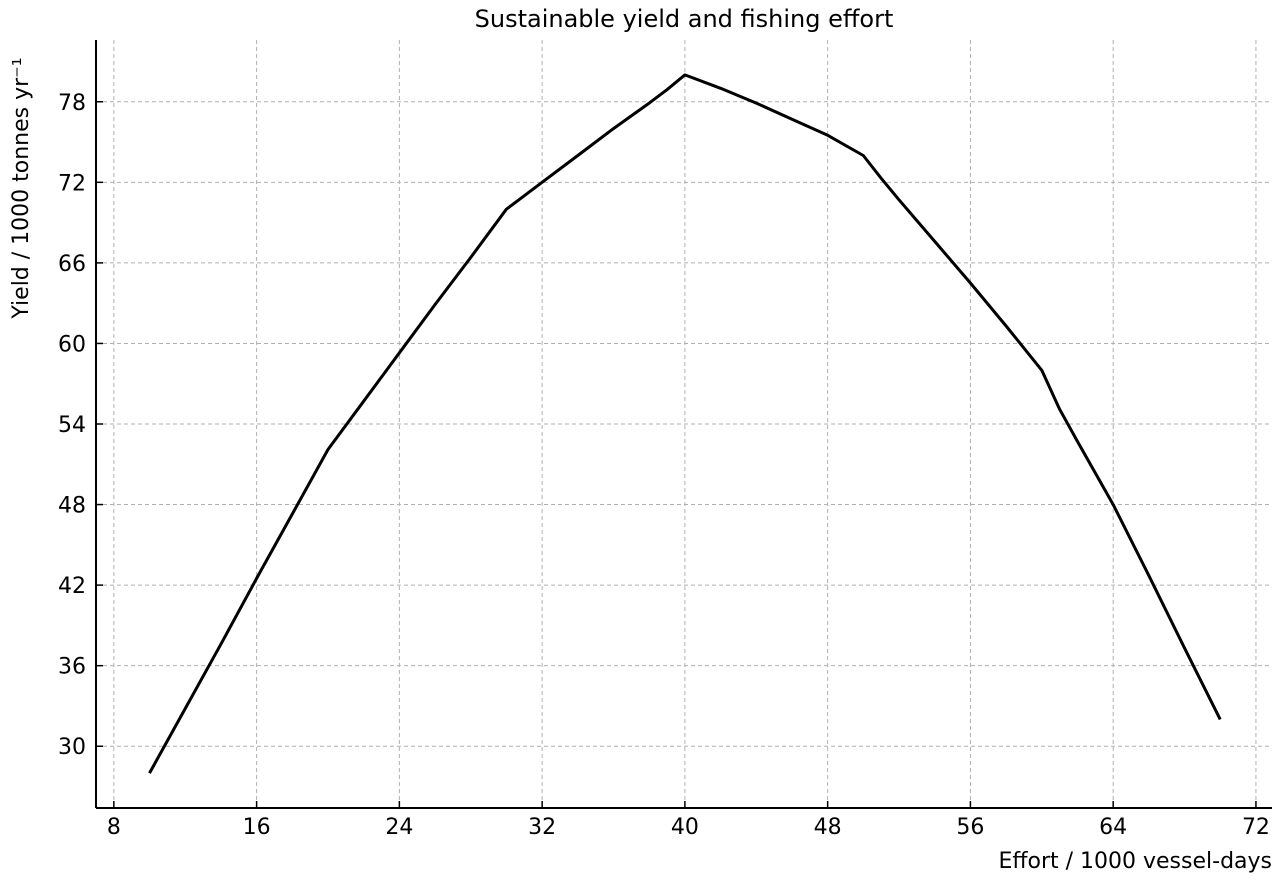 This screenshot has height=880, width=1280. What do you see at coordinates (72, 425) in the screenshot?
I see `y-tick-label: 54` at bounding box center [72, 425].